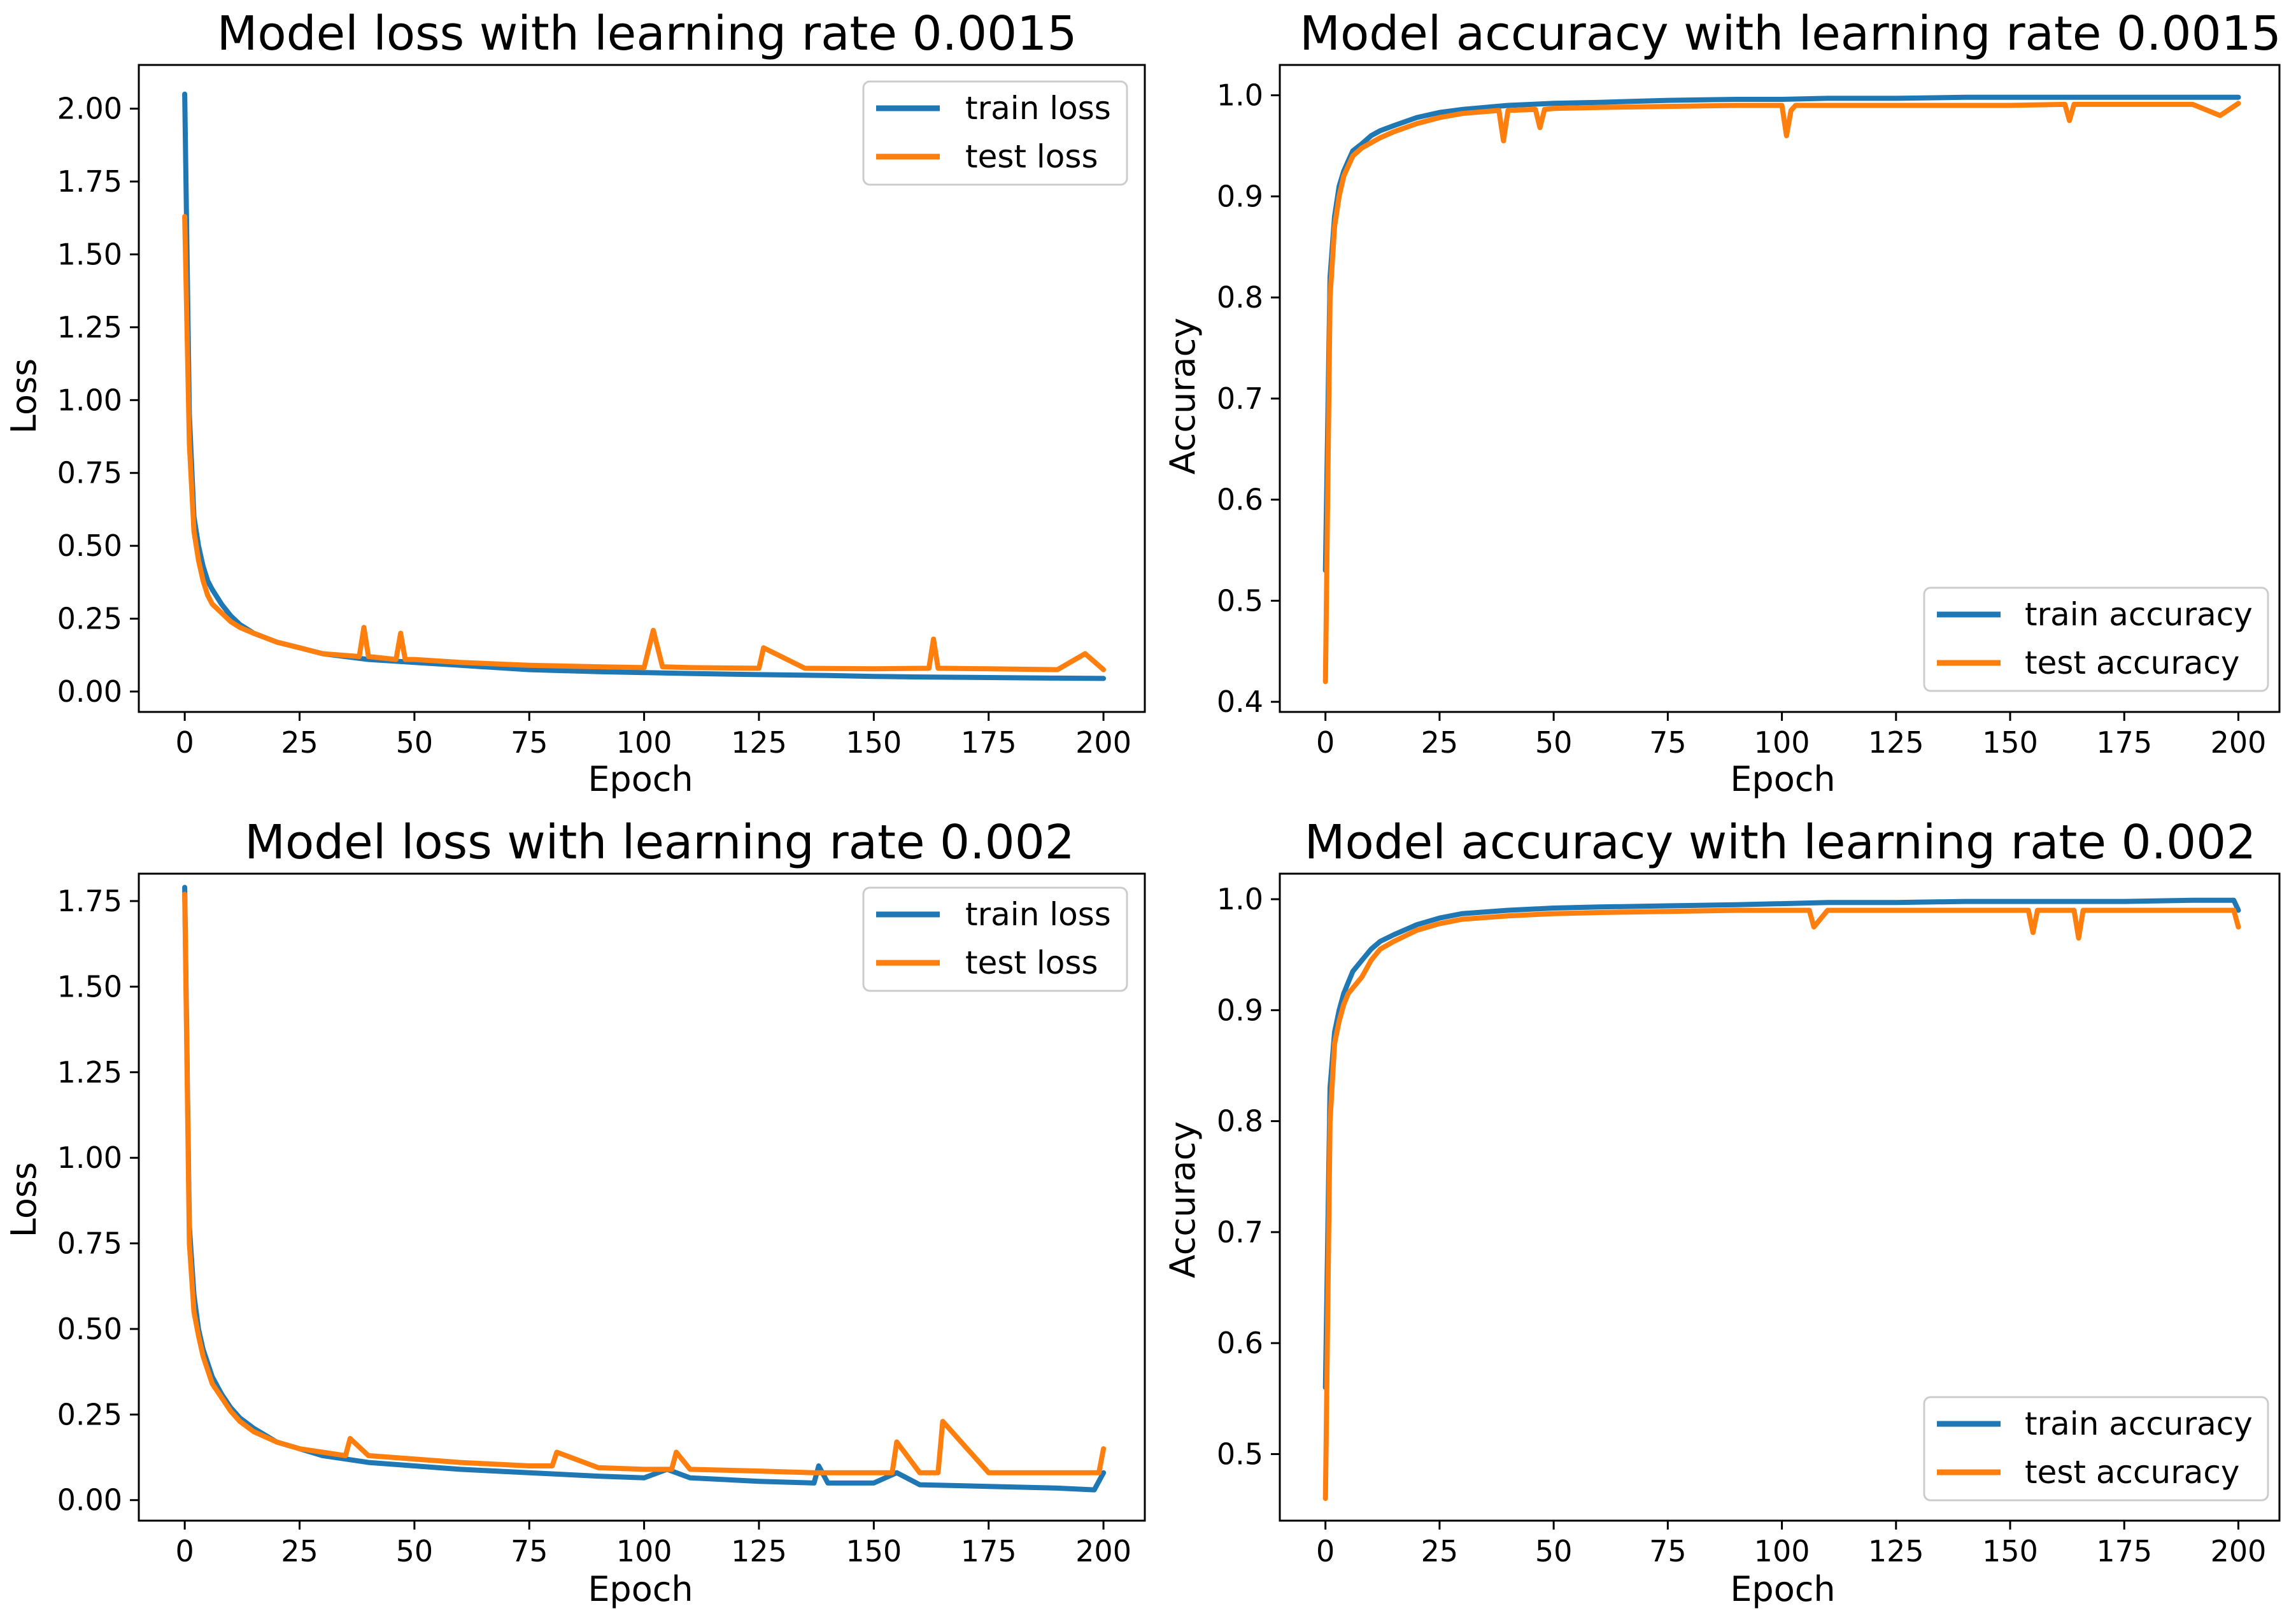 The height and width of the screenshot is (1620, 2296). I want to click on chart-title: Model accuracy with learning rate 0.002, so click(1781, 843).